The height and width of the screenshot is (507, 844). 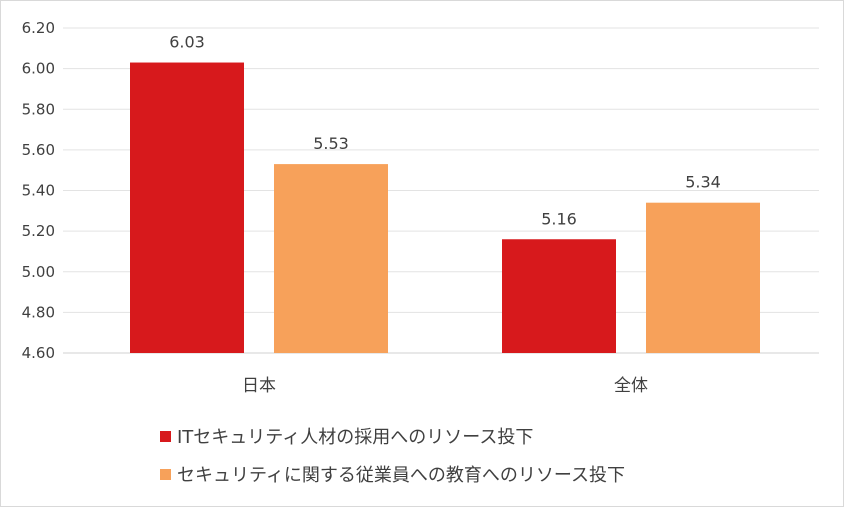 What do you see at coordinates (445, 386) in the screenshot?
I see `category-axis: 日本 全体` at bounding box center [445, 386].